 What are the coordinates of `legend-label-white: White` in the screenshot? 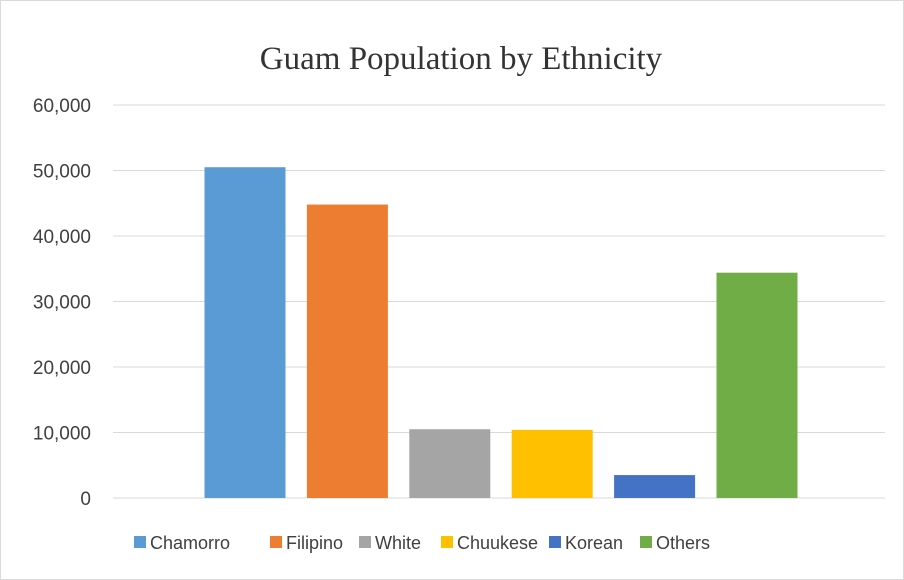 It's located at (398, 543).